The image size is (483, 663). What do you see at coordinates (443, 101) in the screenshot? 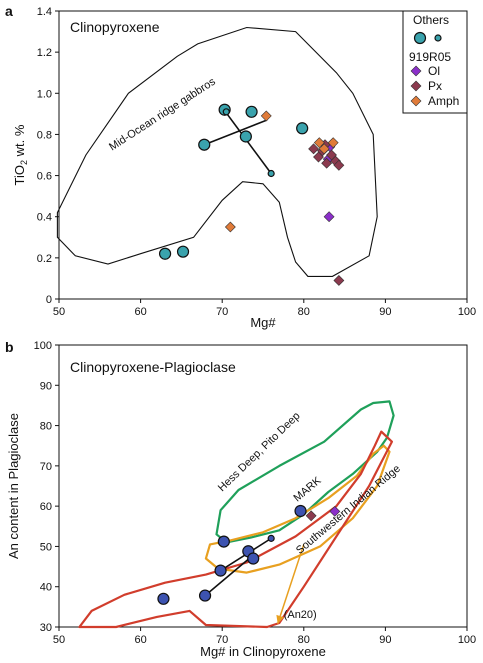
I see `legend-amph-label: Amph` at bounding box center [443, 101].